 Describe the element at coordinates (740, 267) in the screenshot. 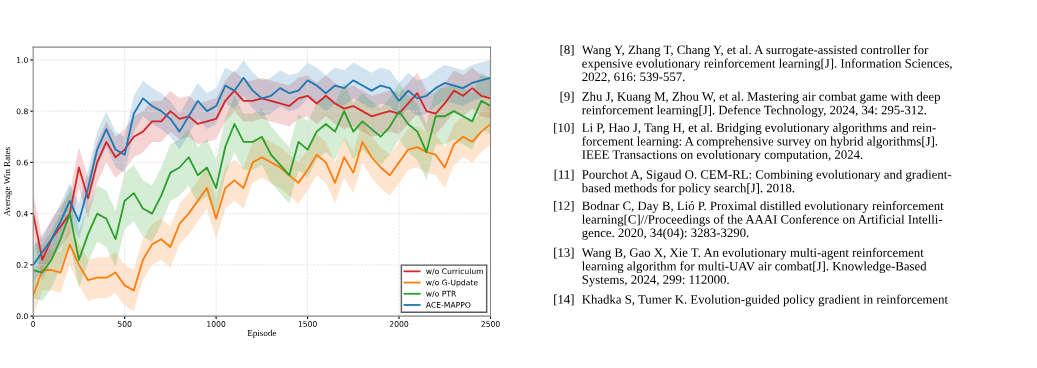

I see `text: [13] Wang B, Gao X, Xie T. An evolutionary multi-agent reinforcement learning algorithm for multi-UAV air combat[J]. Knowledge-Based Systems, 2024, 299: 112000.` at that location.